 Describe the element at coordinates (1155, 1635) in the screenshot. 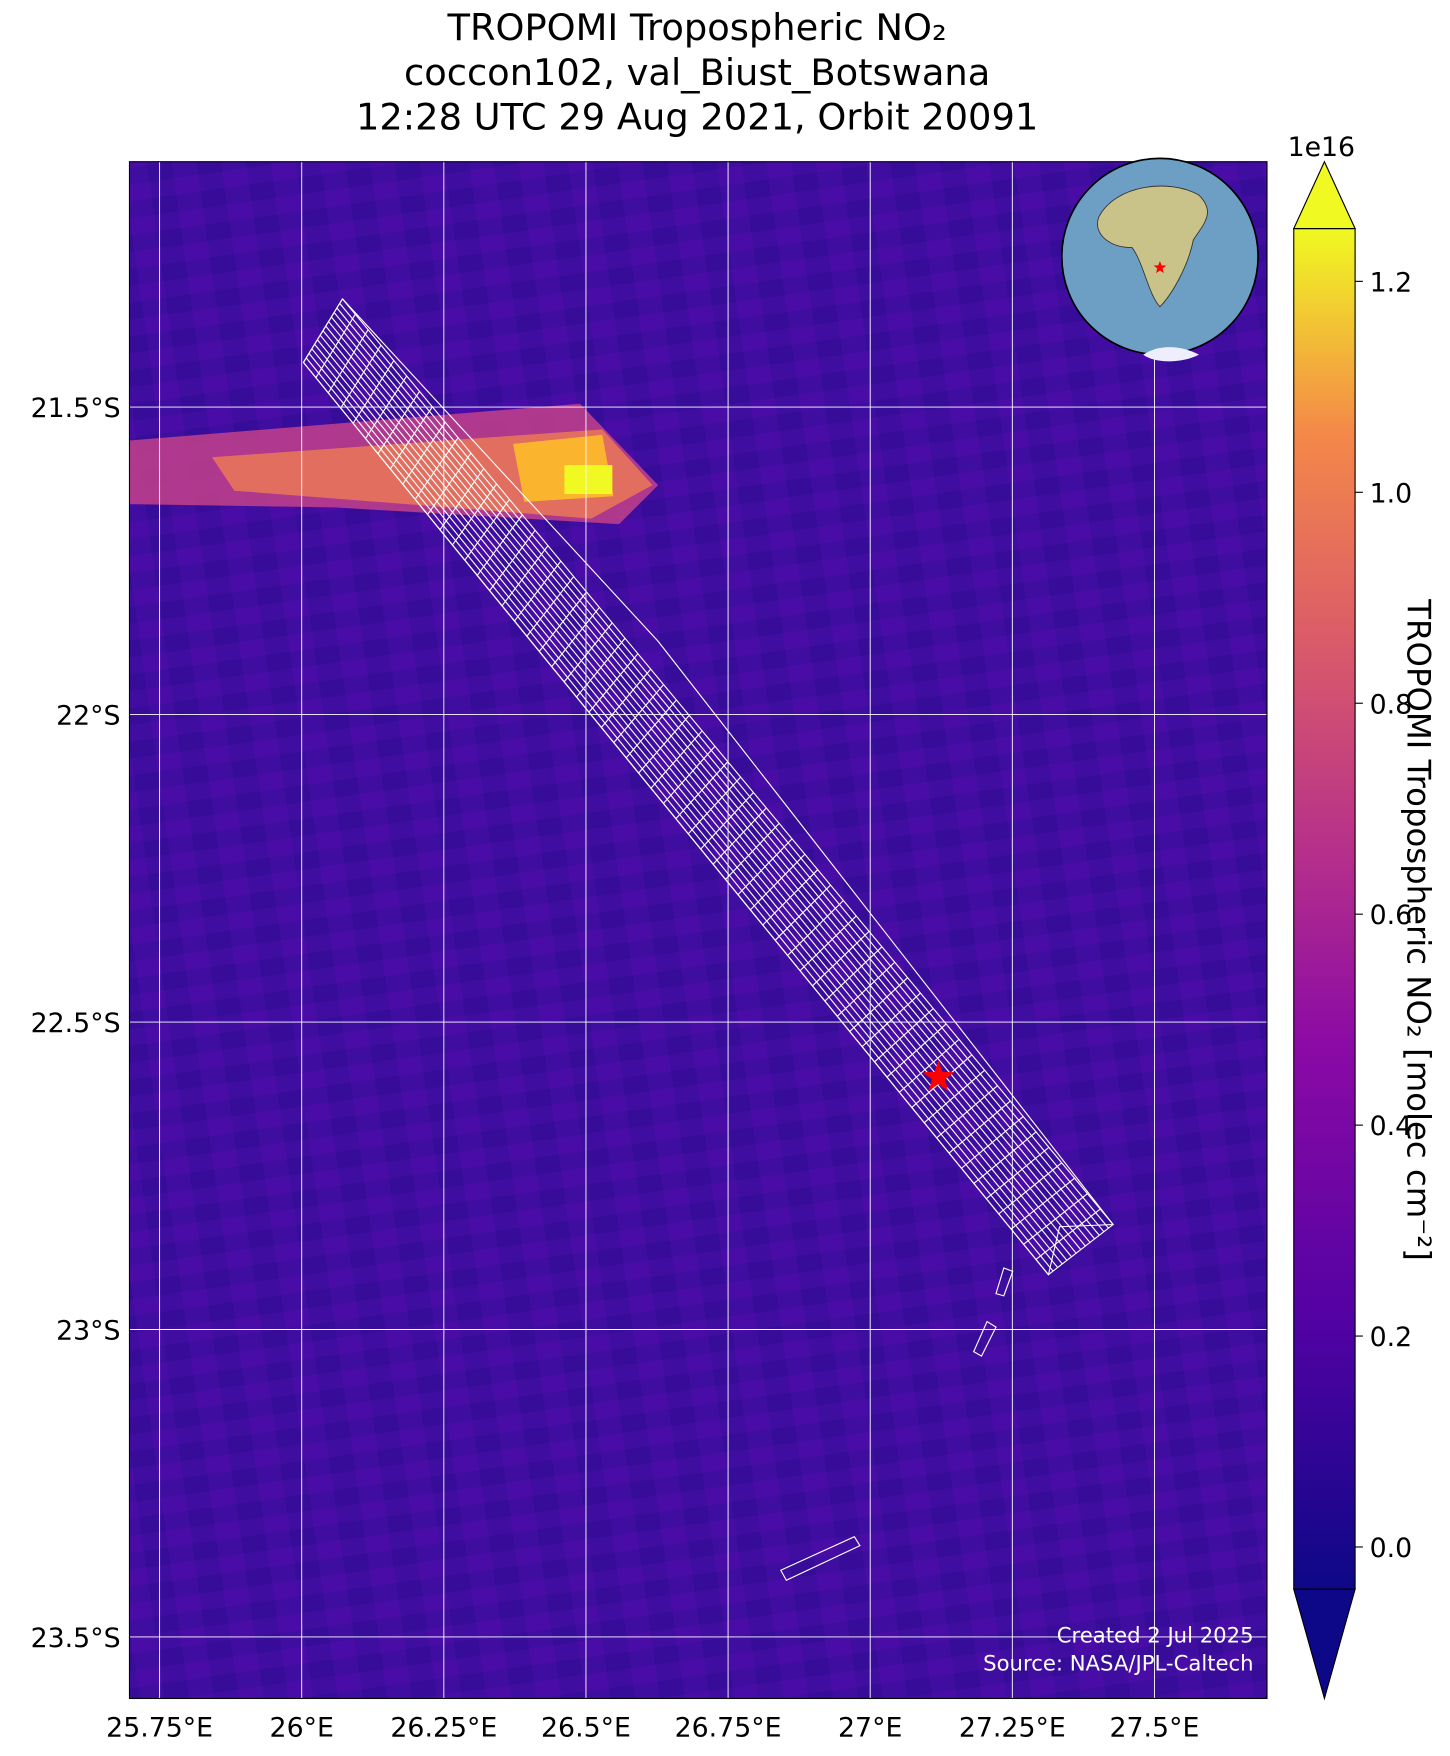

I see `footer-text: Created 2 Jul 2025` at that location.